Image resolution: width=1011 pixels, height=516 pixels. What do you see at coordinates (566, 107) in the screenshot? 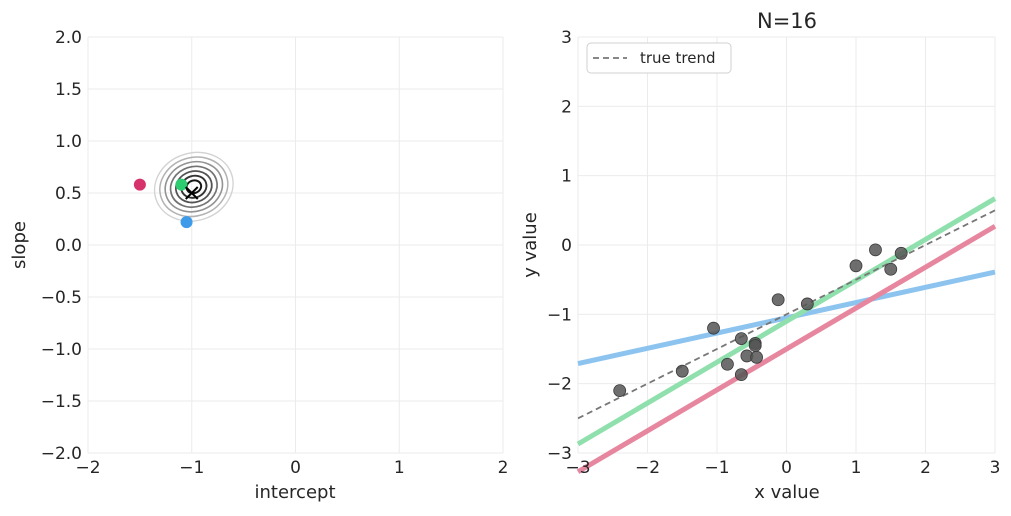
I see `right-y-tick-label: 2` at bounding box center [566, 107].